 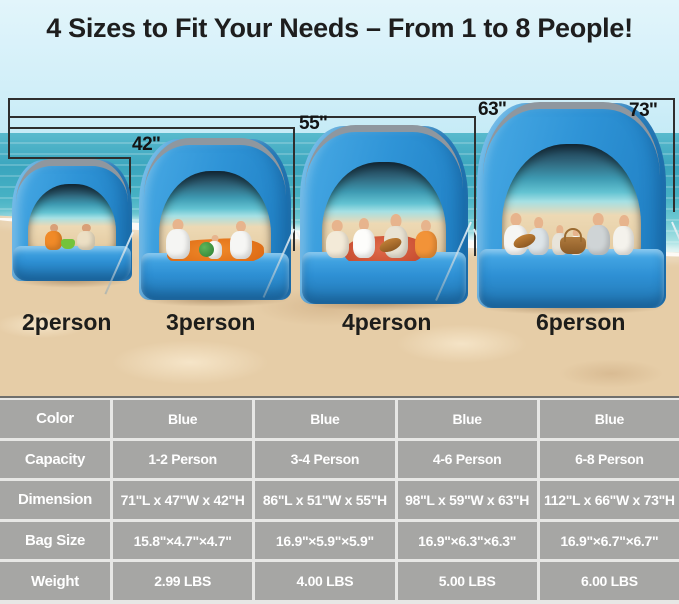 I want to click on spec-cell: 16.9"×5.9"×5.9", so click(x=325, y=540).